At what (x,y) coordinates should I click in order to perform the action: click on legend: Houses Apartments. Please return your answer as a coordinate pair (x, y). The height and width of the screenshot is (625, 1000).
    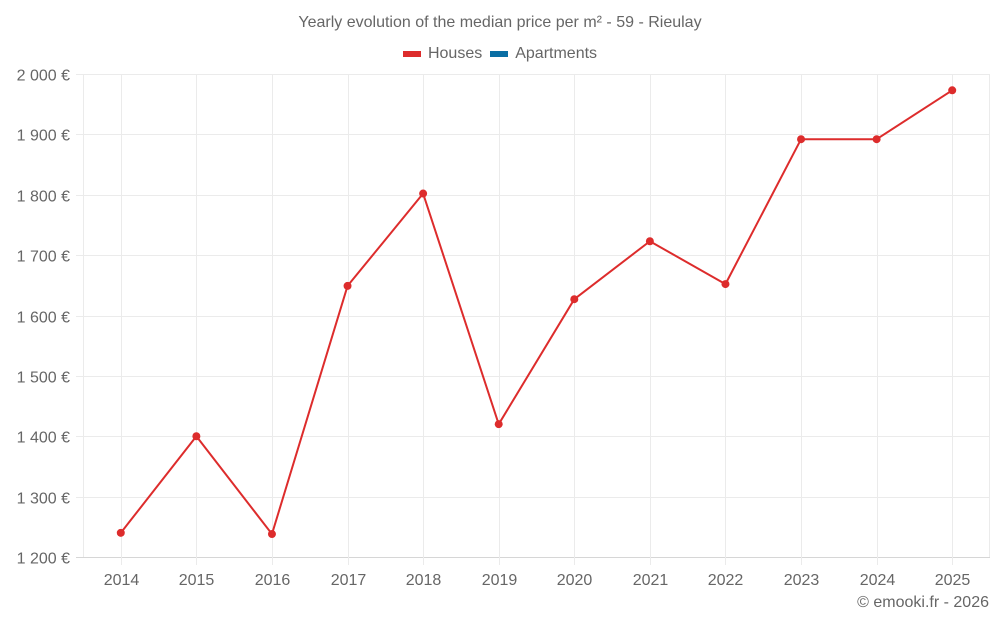
    Looking at the image, I should click on (500, 54).